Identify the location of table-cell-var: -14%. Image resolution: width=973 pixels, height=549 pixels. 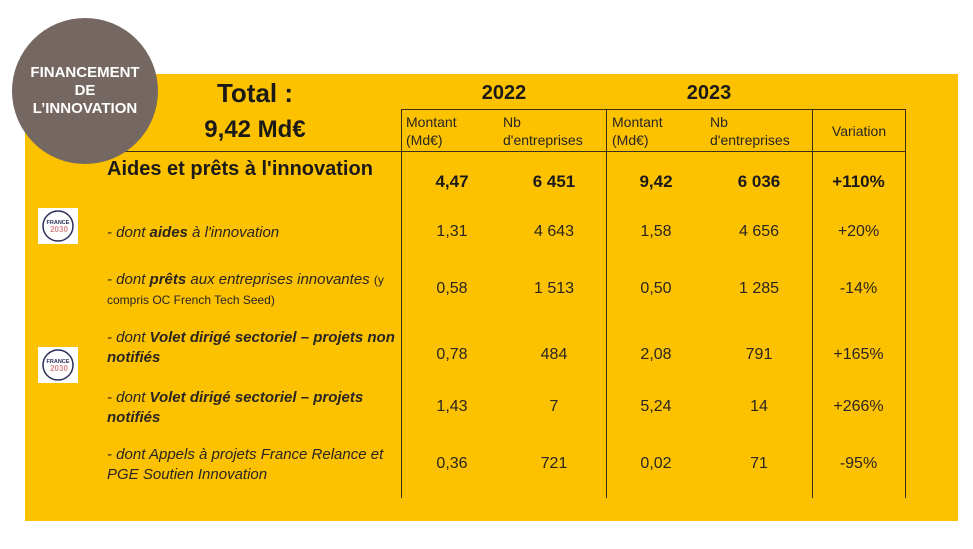
(858, 288).